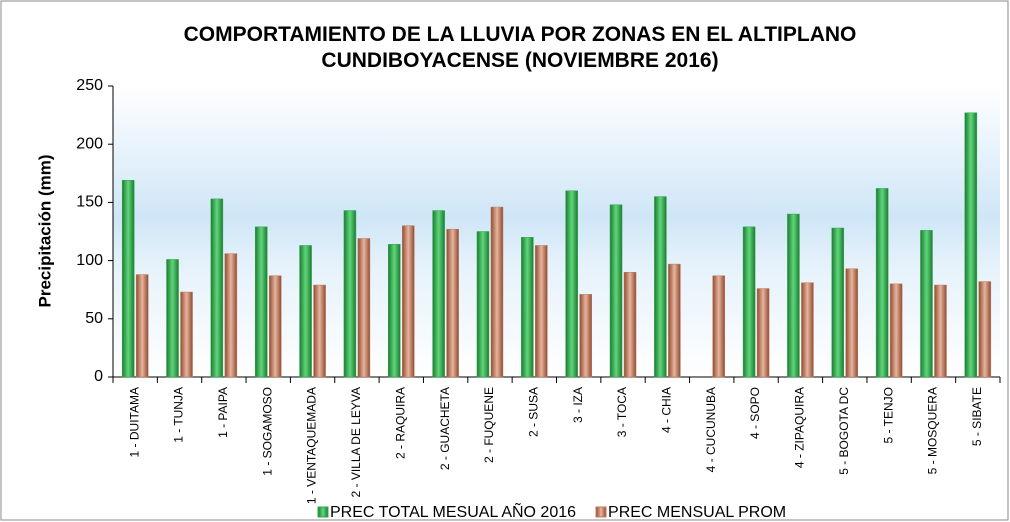  I want to click on y-tick-label: 100, so click(89, 260).